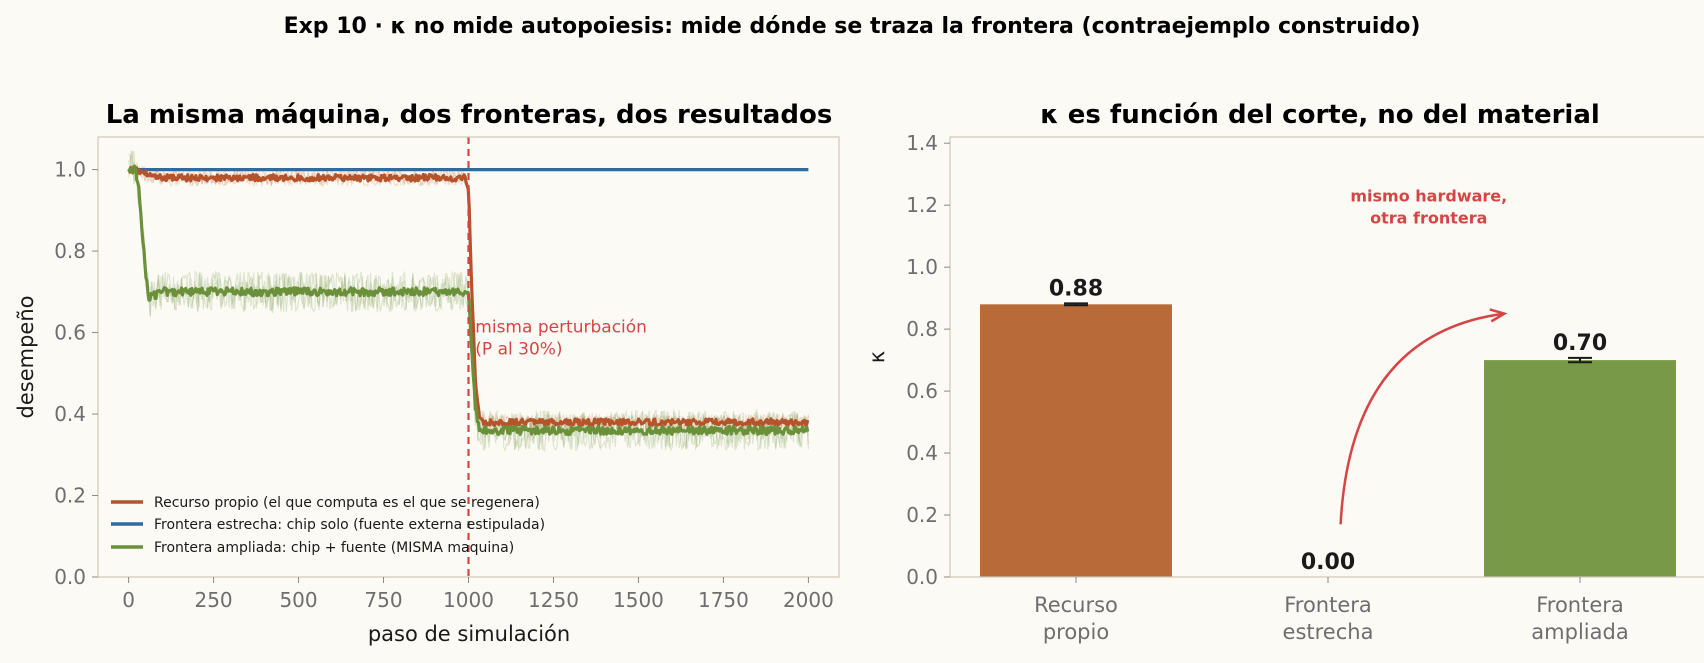 The height and width of the screenshot is (663, 1704). I want to click on line-chart-x-ticks: 0 250 500 750 1000 1250 1500 1750 2000, so click(478, 594).